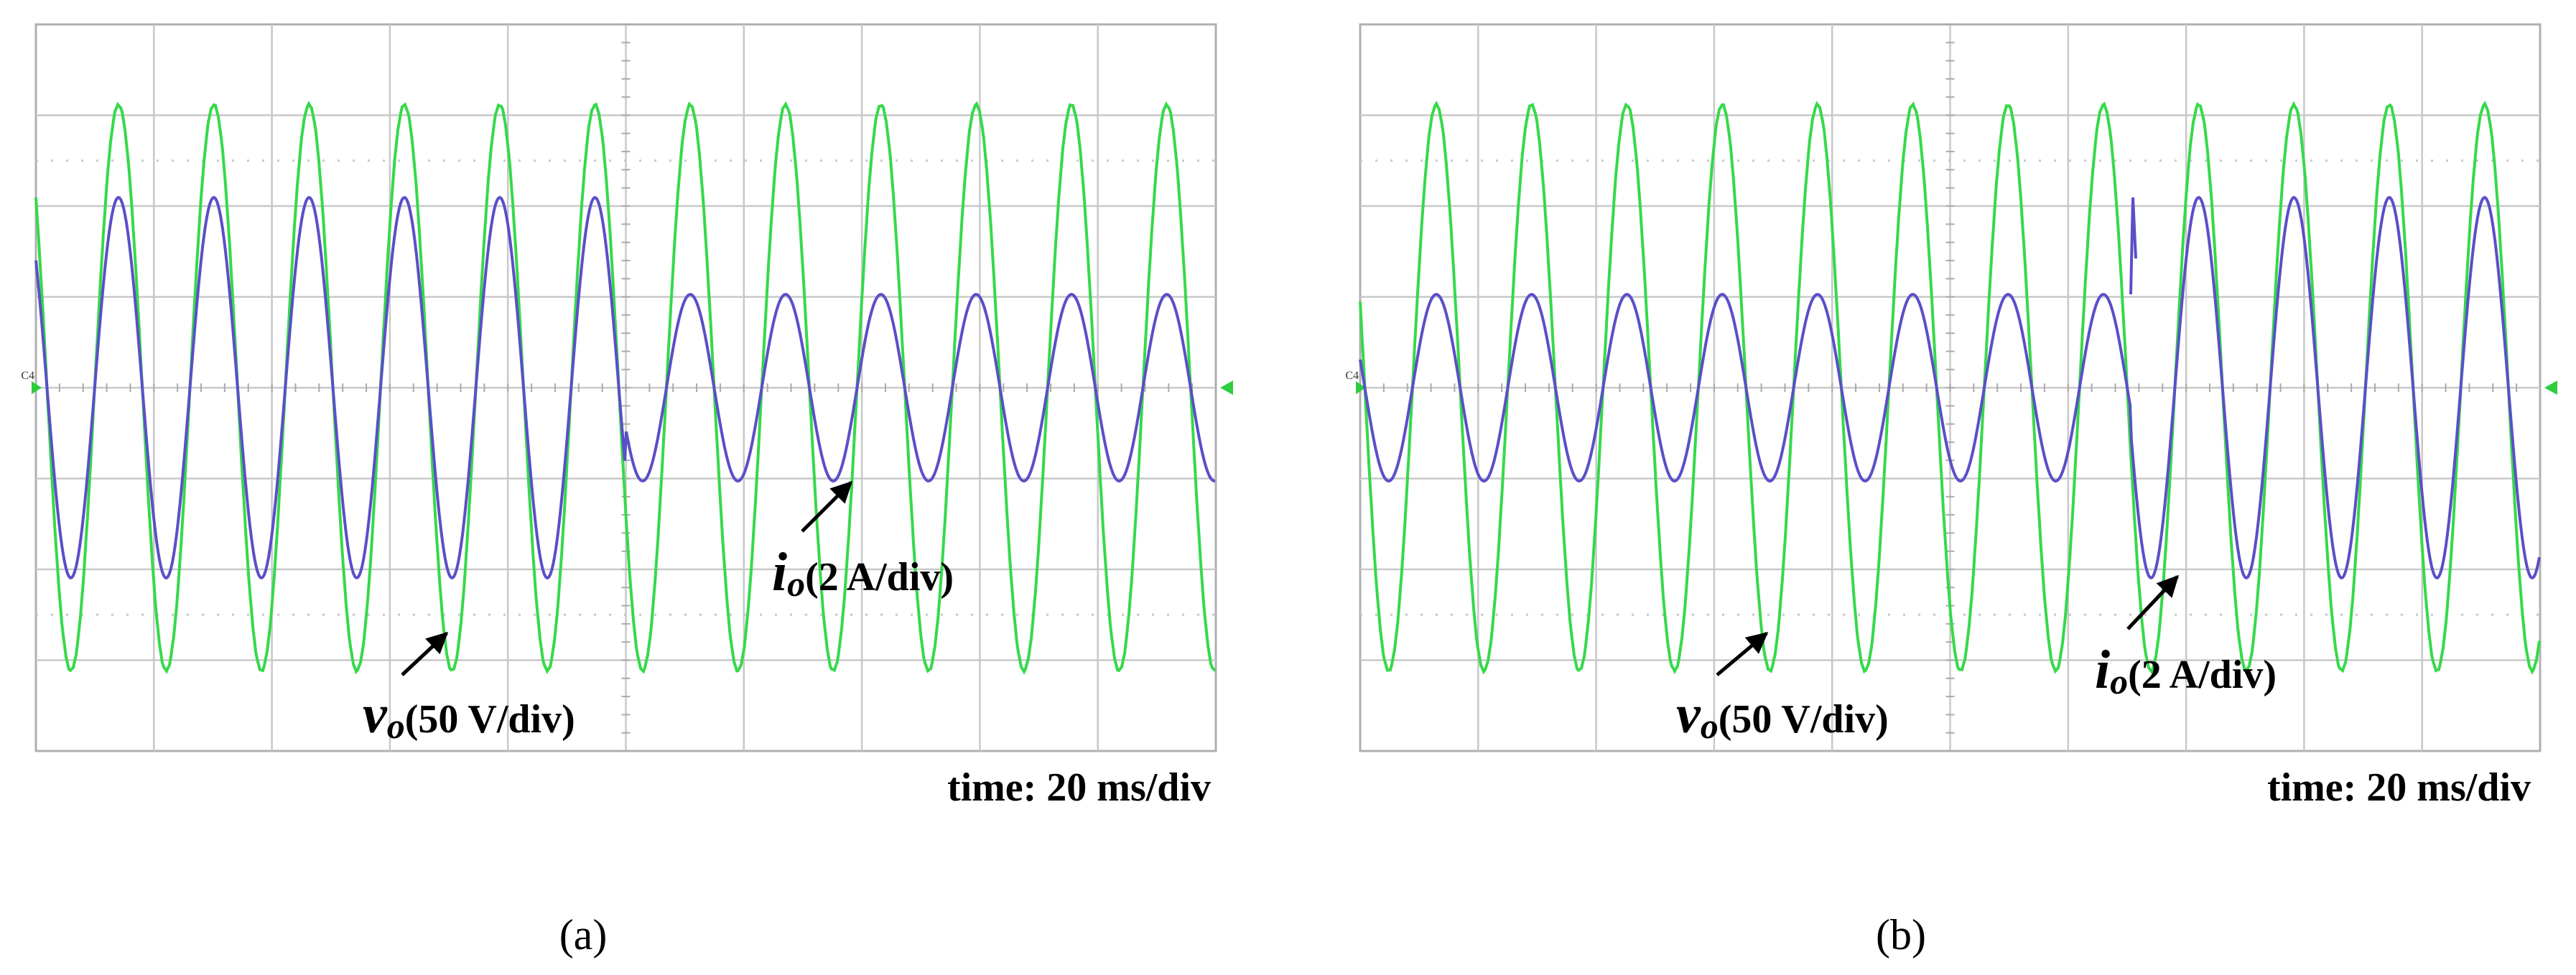 This screenshot has width=2576, height=975. I want to click on panel-caption: (a), so click(583, 934).